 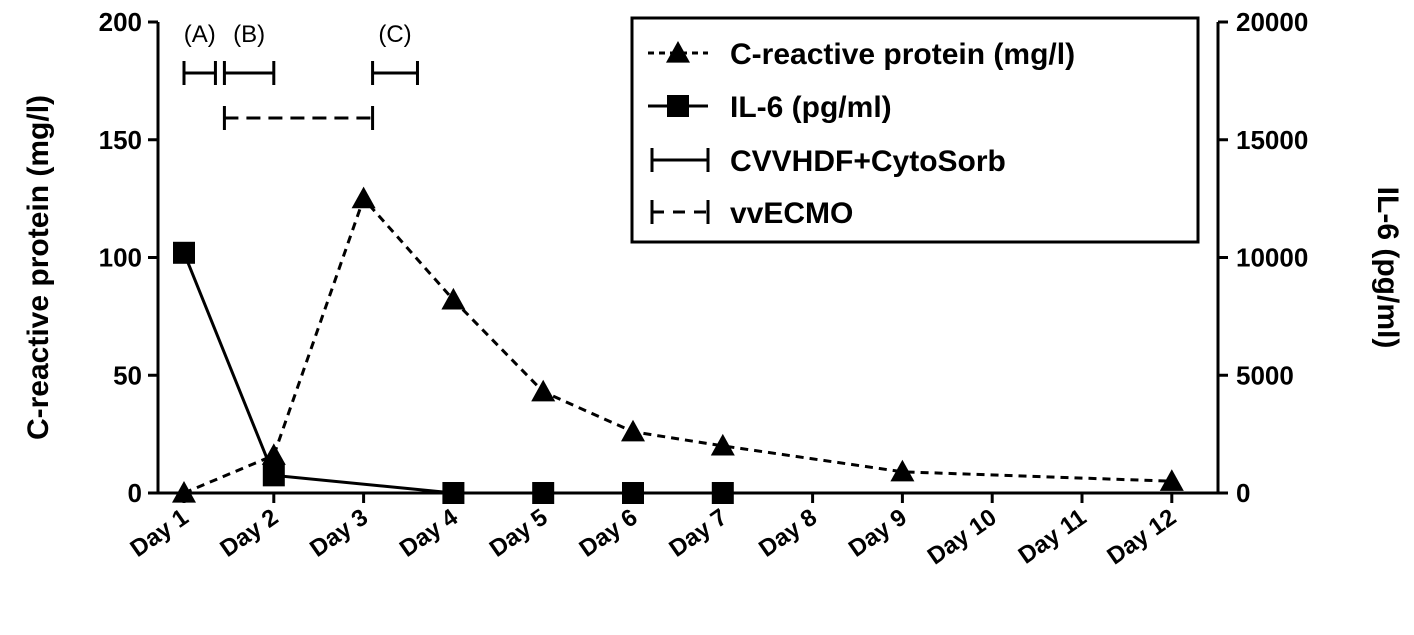 What do you see at coordinates (678, 52) in the screenshot?
I see `legend-crp-marker` at bounding box center [678, 52].